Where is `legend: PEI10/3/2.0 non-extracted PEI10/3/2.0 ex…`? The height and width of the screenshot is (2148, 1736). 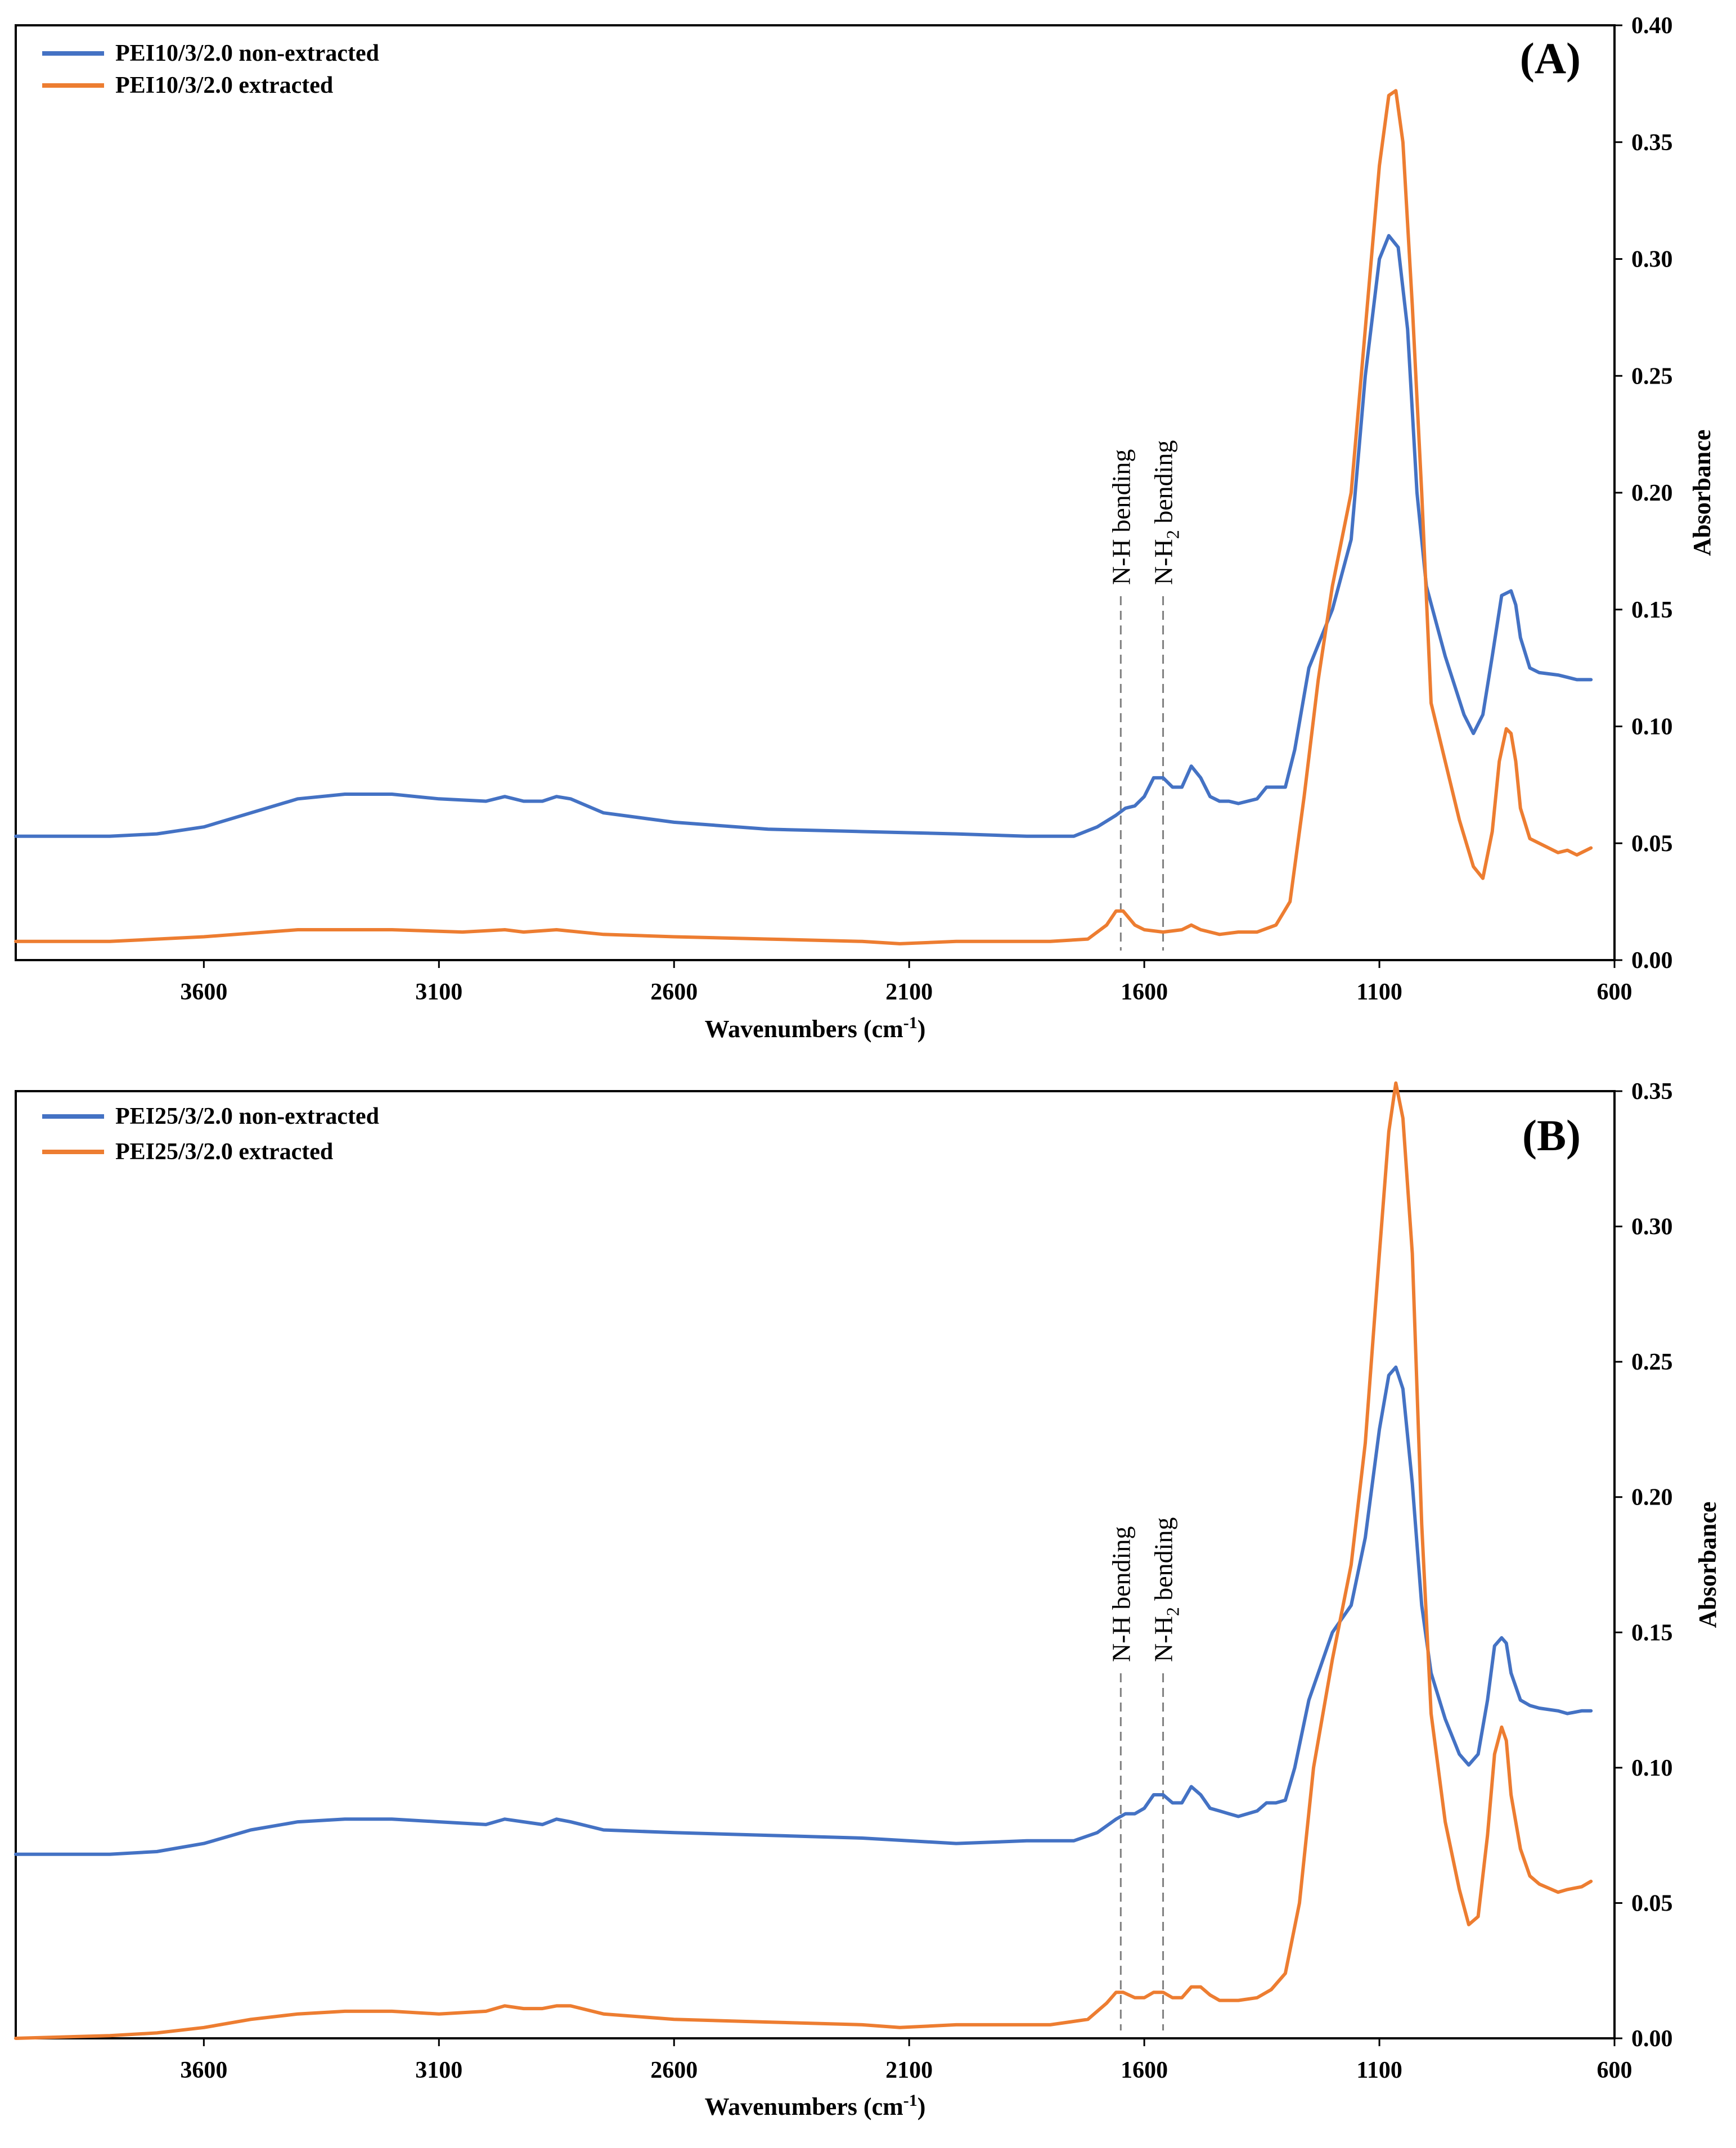
legend: PEI10/3/2.0 non-extracted PEI10/3/2.0 ex… is located at coordinates (211, 69).